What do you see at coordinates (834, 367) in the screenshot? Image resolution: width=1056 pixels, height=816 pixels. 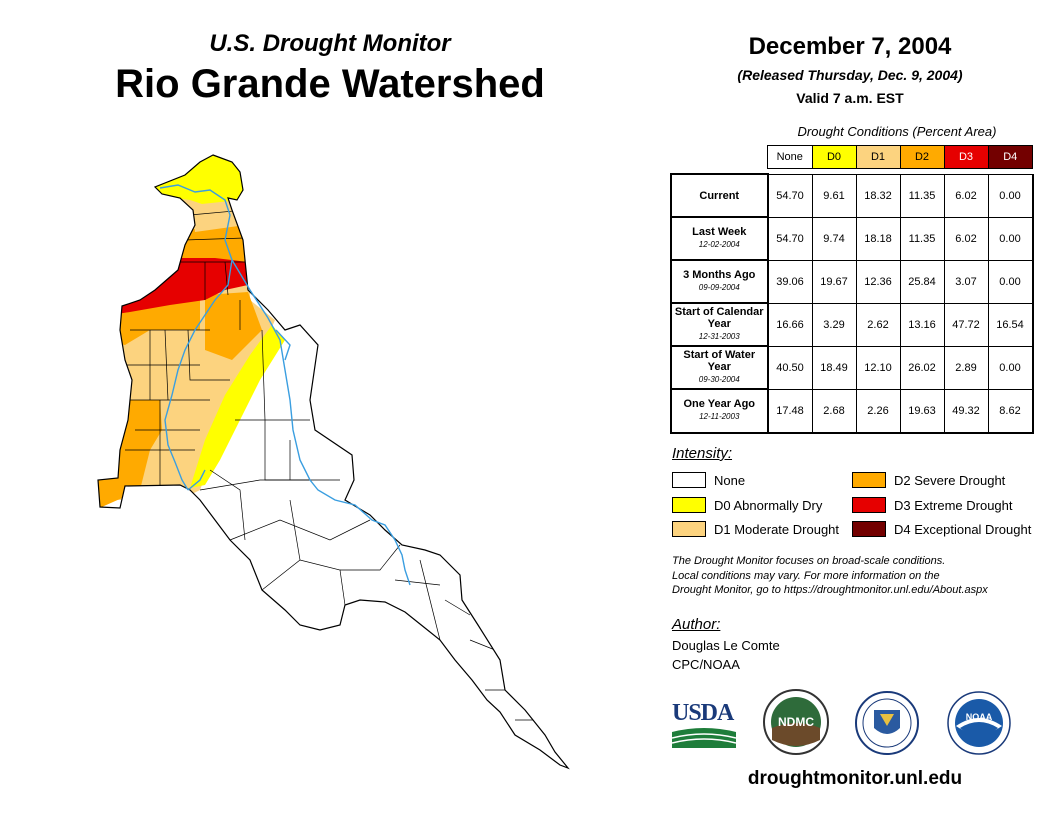 I see `table-cell: 18.49` at bounding box center [834, 367].